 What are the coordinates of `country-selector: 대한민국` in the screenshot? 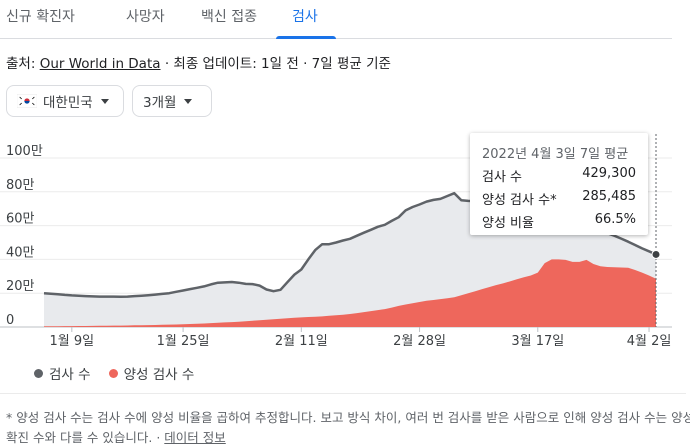 It's located at (65, 101).